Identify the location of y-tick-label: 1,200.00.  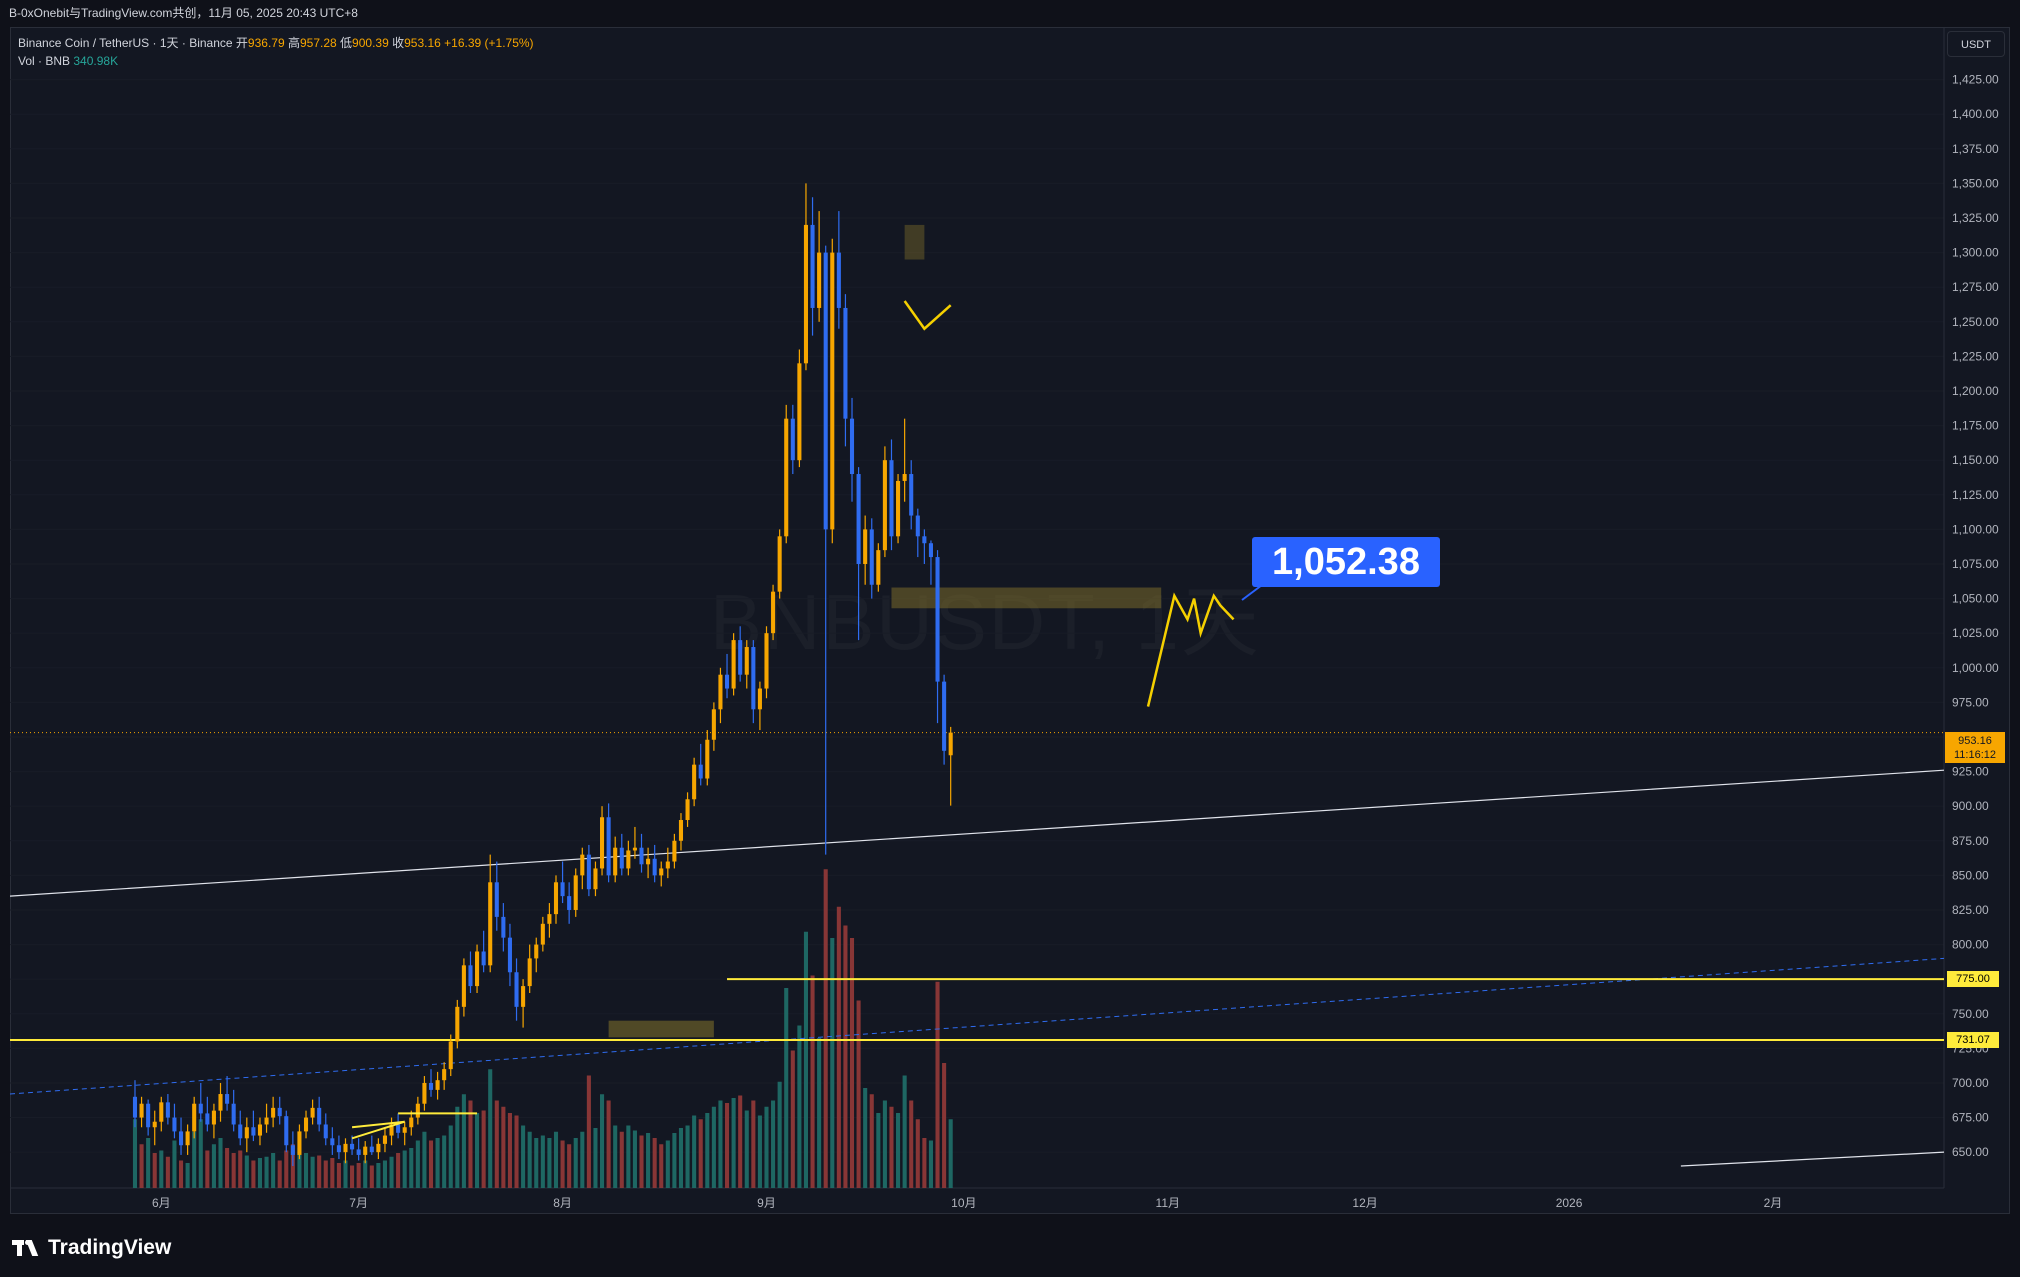
(1975, 391).